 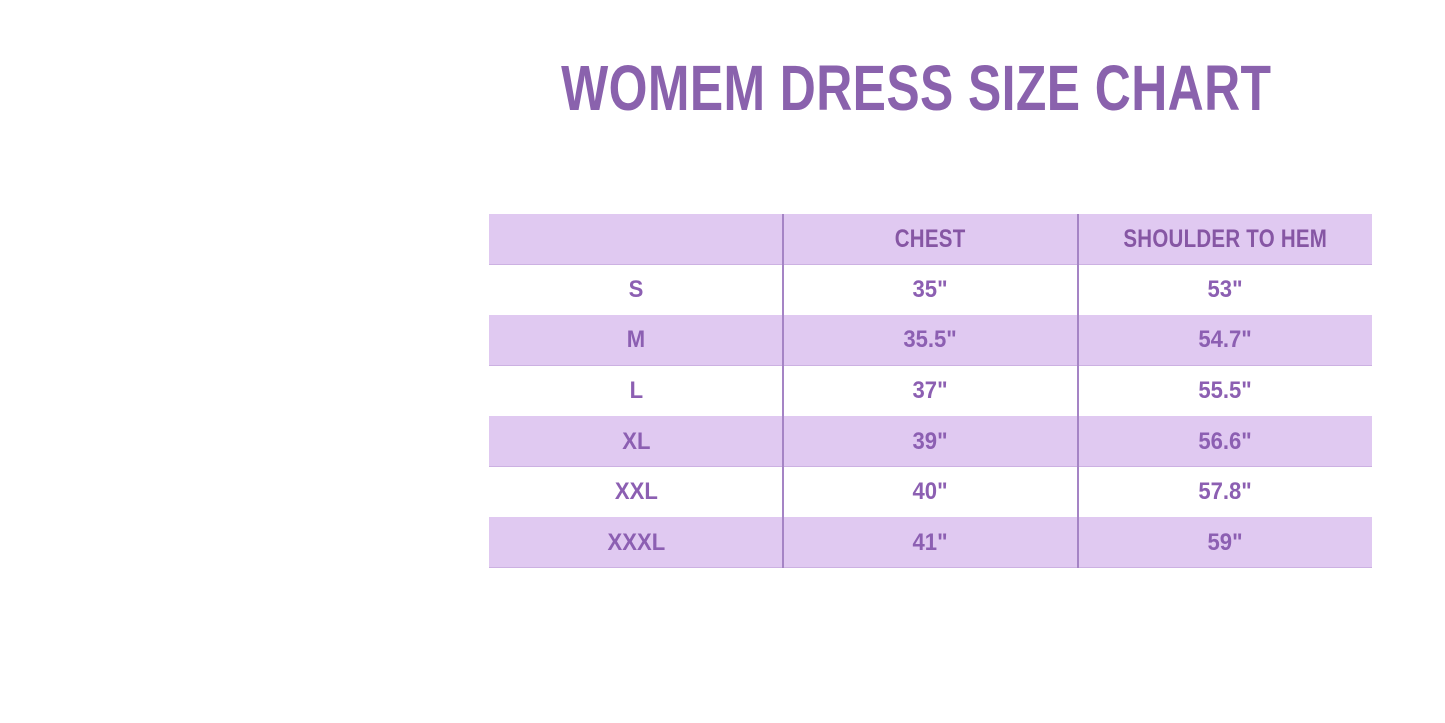 I want to click on size-label: M, so click(x=636, y=340).